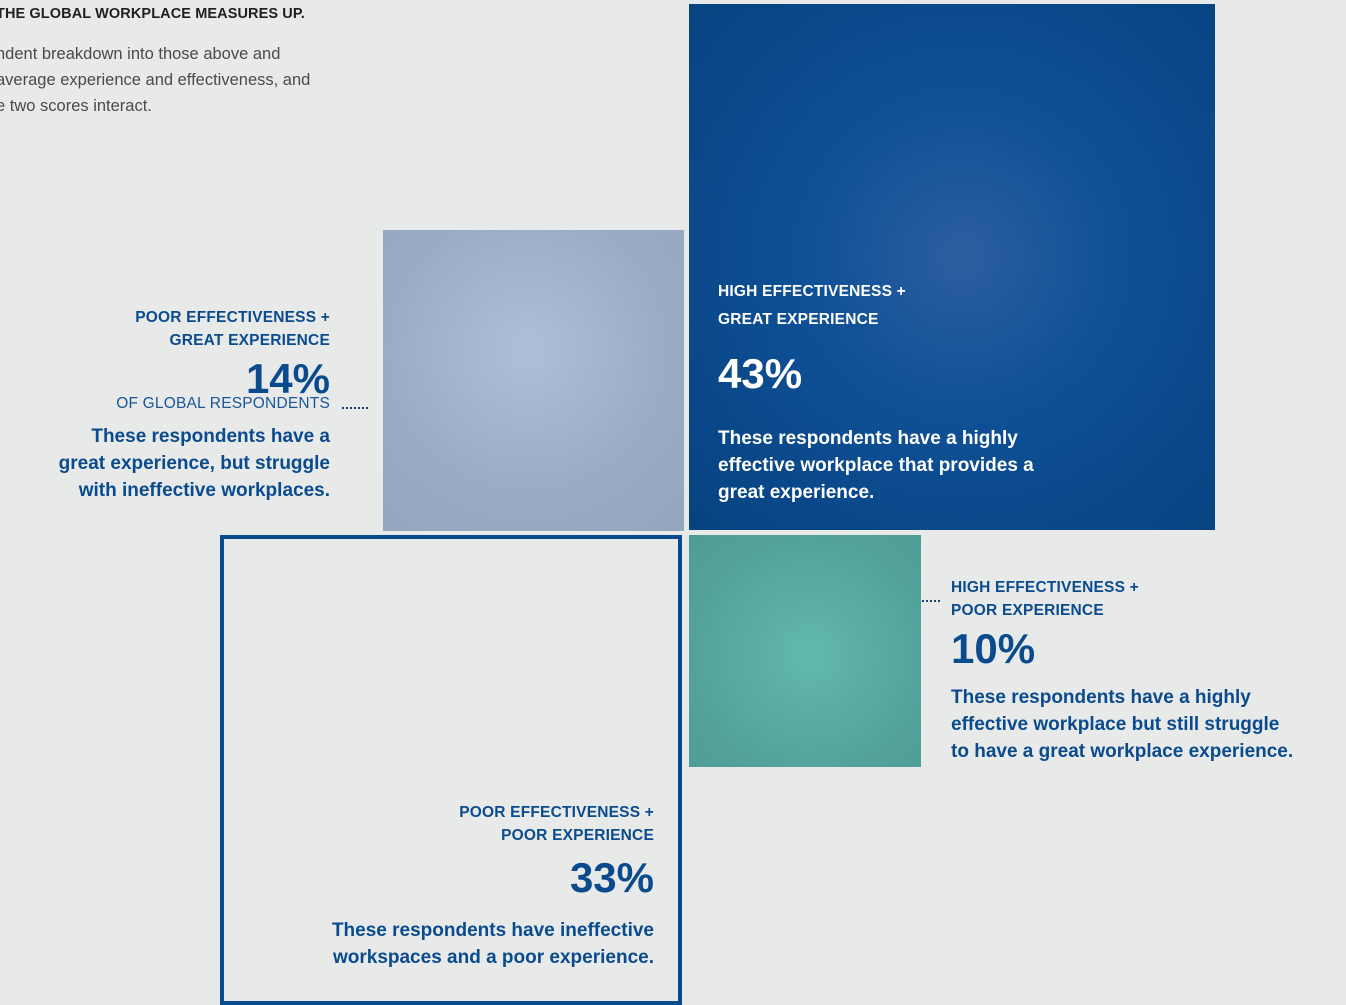  I want to click on intro-heading: THE GLOBAL WORKPLACE MEASURES UP., so click(152, 14).